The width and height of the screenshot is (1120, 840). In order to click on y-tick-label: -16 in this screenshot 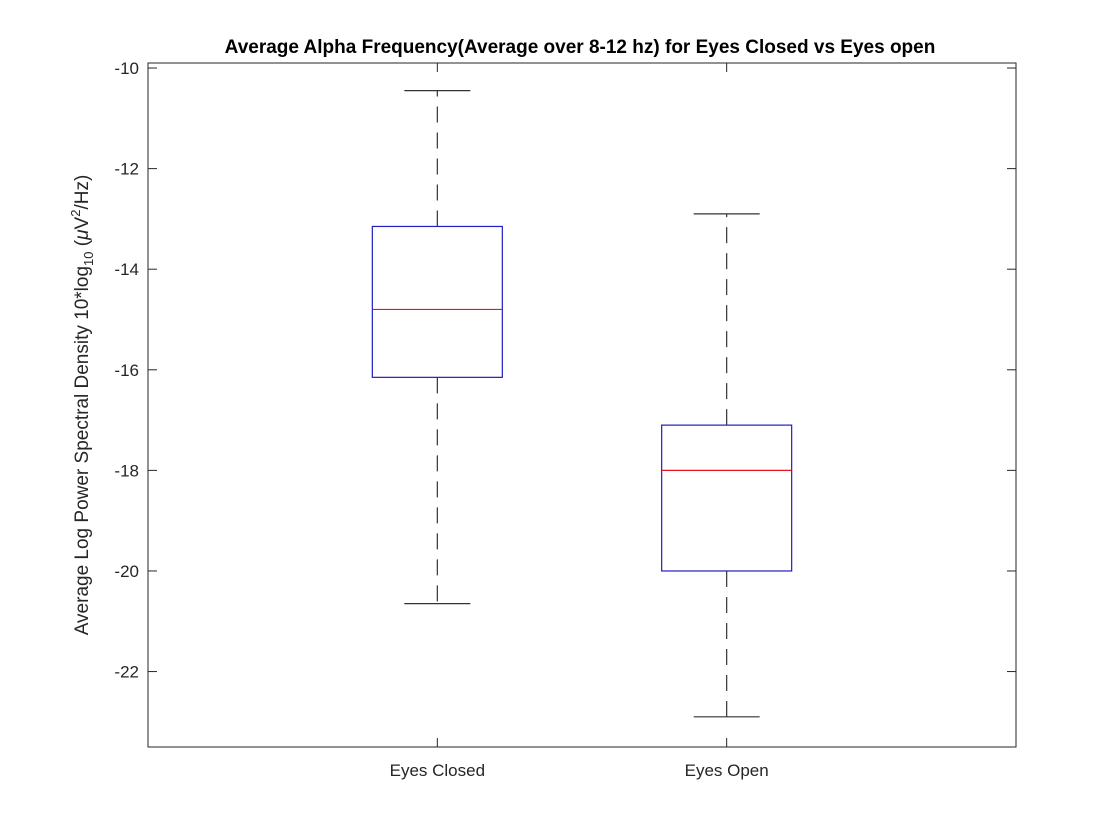, I will do `click(126, 370)`.